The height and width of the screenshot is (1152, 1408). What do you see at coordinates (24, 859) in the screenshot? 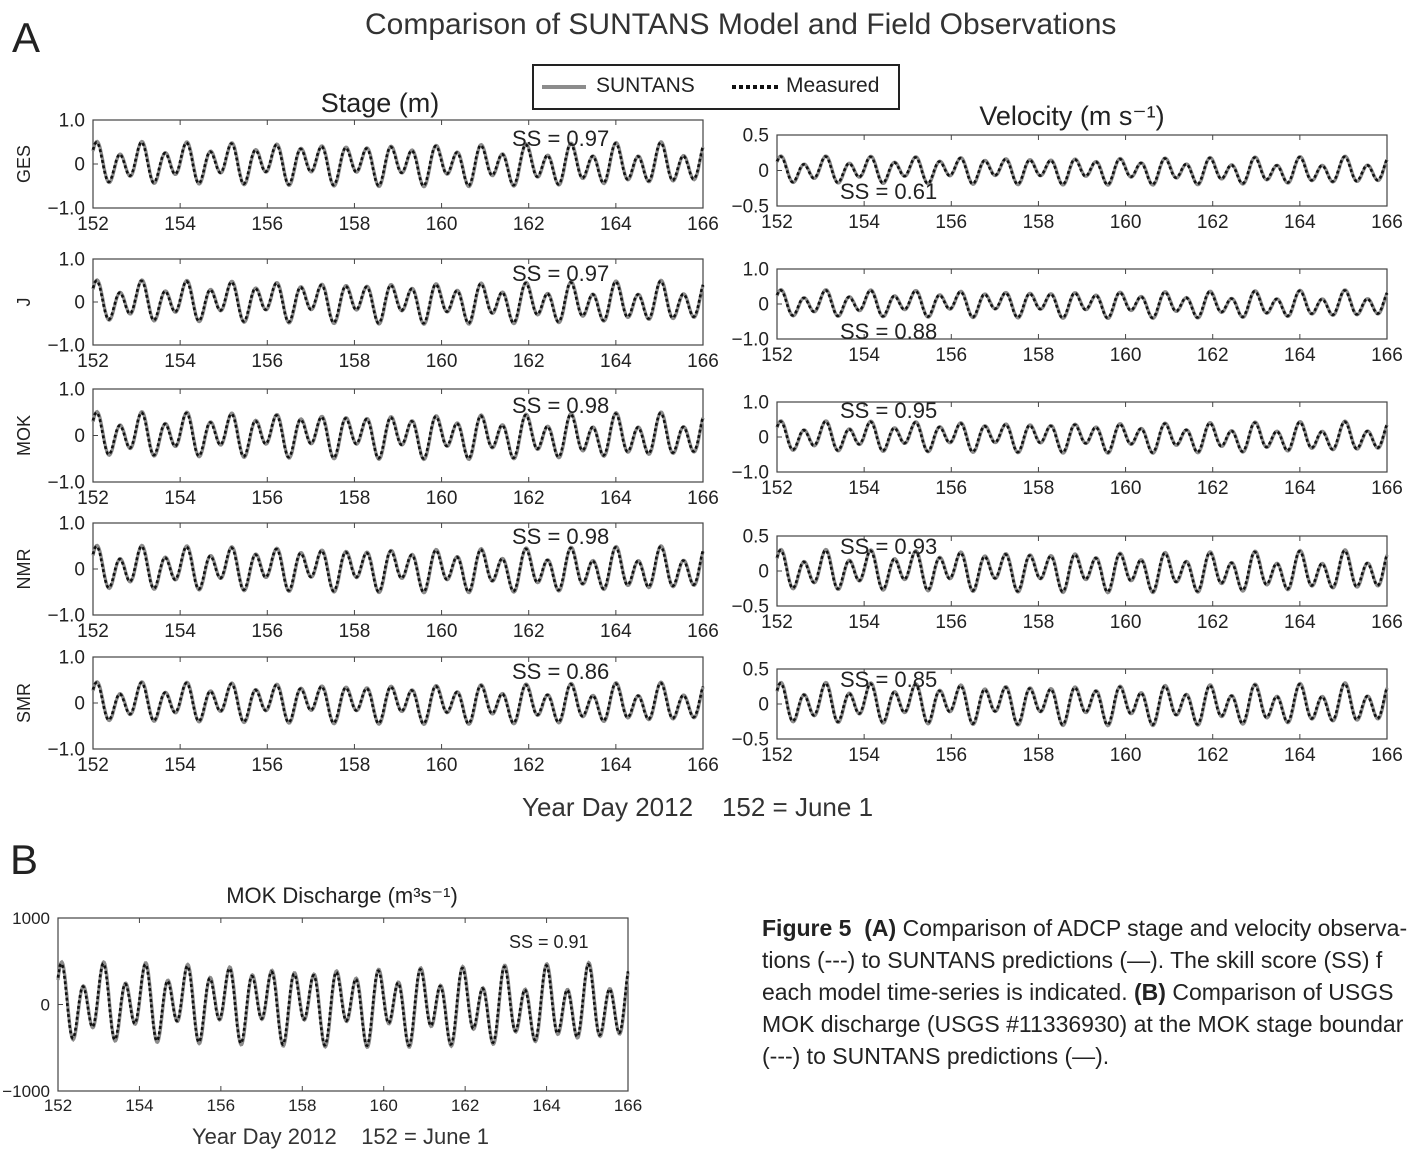
I see `panel-b-letter: B` at bounding box center [24, 859].